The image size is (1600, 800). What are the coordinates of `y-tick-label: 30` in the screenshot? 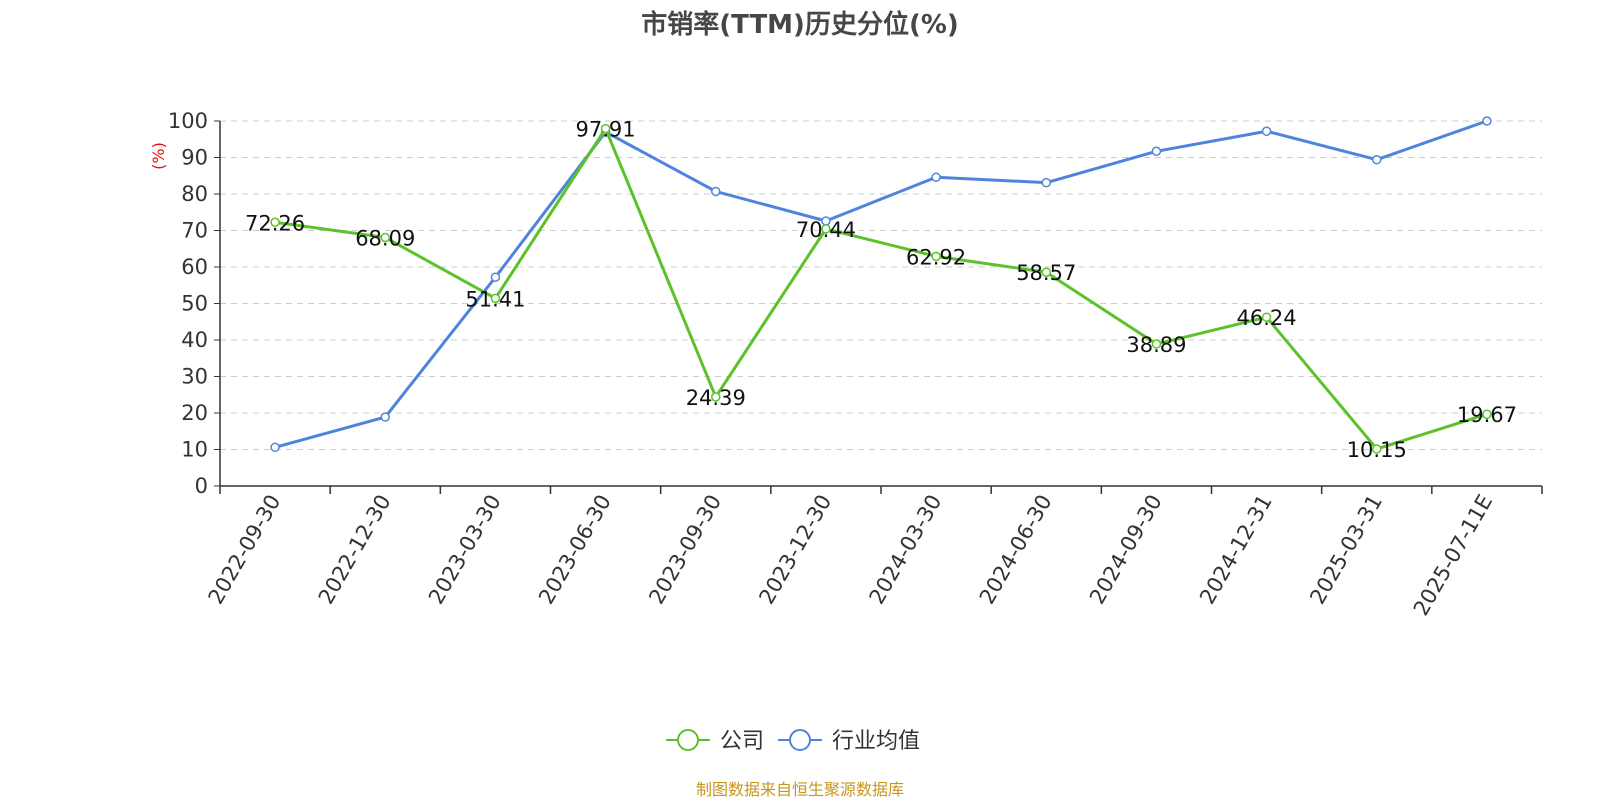 It's located at (194, 377).